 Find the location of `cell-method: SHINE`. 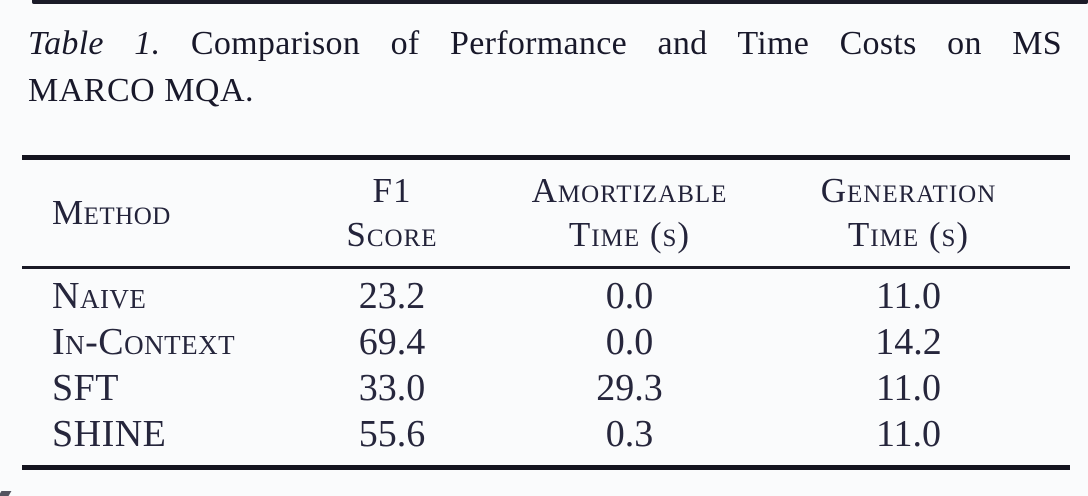

cell-method: SHINE is located at coordinates (109, 434).